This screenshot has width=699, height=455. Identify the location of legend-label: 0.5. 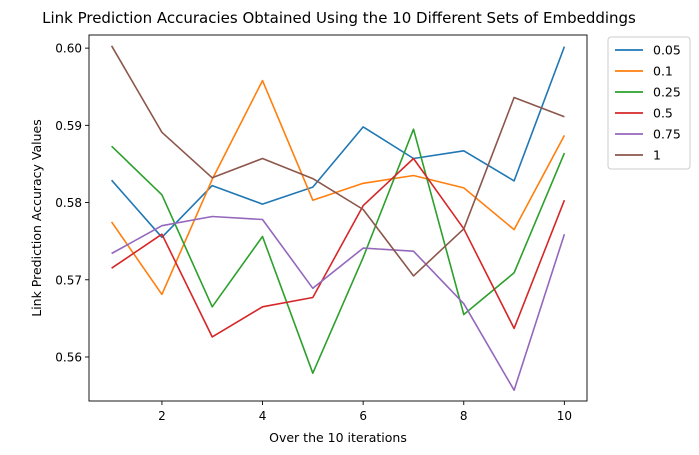
(663, 113).